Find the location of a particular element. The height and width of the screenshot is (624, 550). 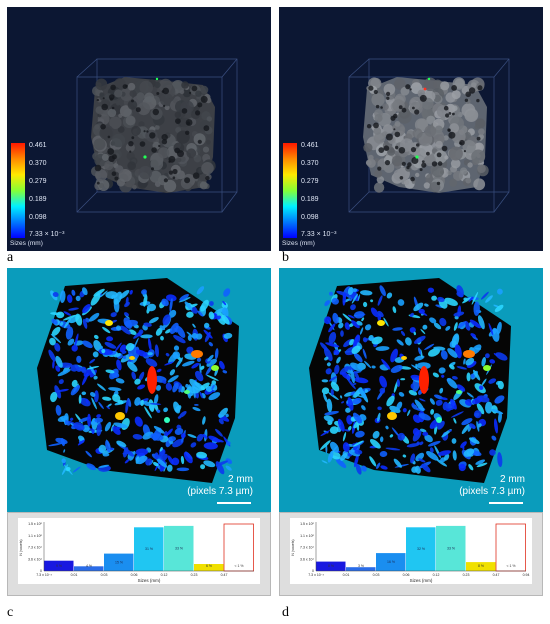

histogram-xtick: 0.94 is located at coordinates (526, 575).